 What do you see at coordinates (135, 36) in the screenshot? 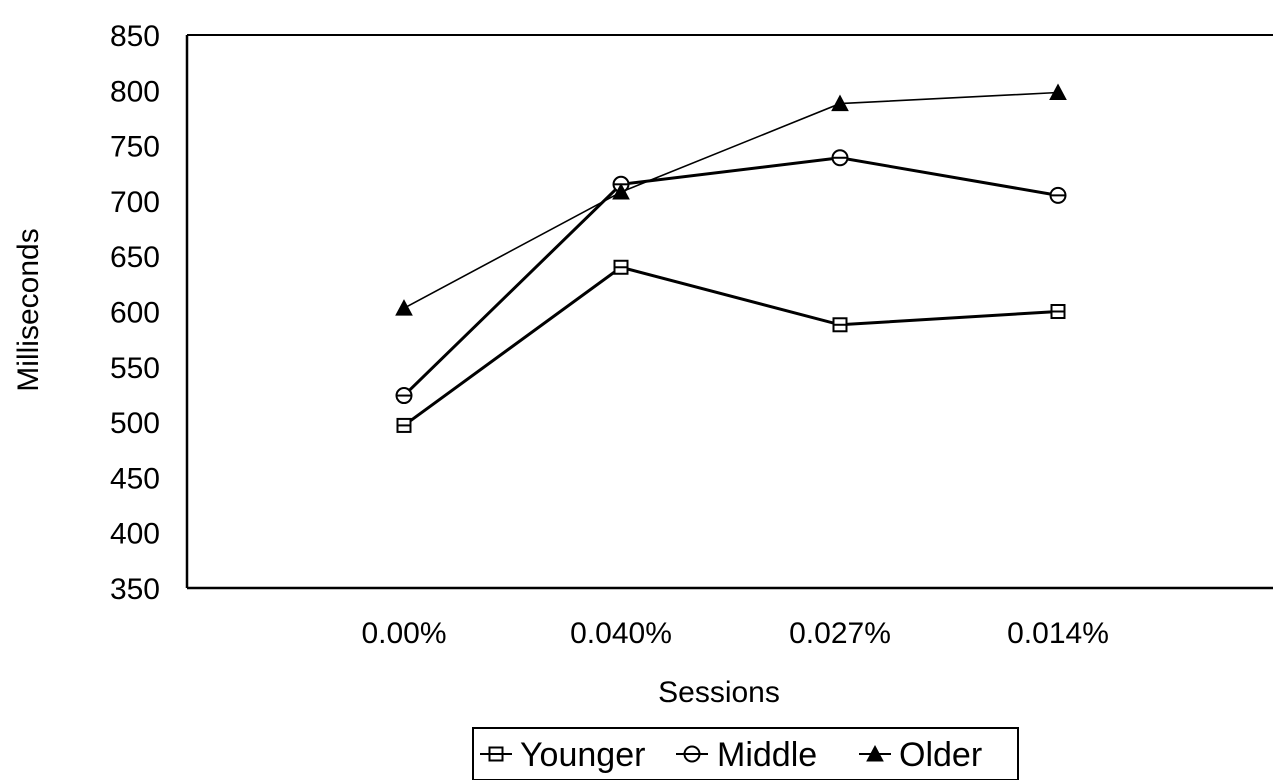
I see `y-tick-label: 850` at bounding box center [135, 36].